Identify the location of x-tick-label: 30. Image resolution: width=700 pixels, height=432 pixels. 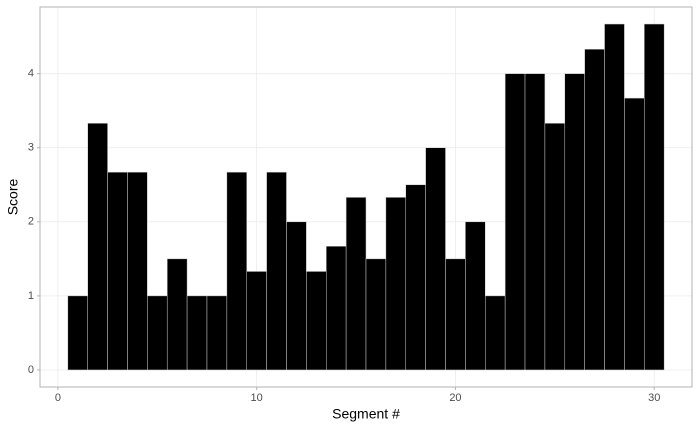
(654, 398).